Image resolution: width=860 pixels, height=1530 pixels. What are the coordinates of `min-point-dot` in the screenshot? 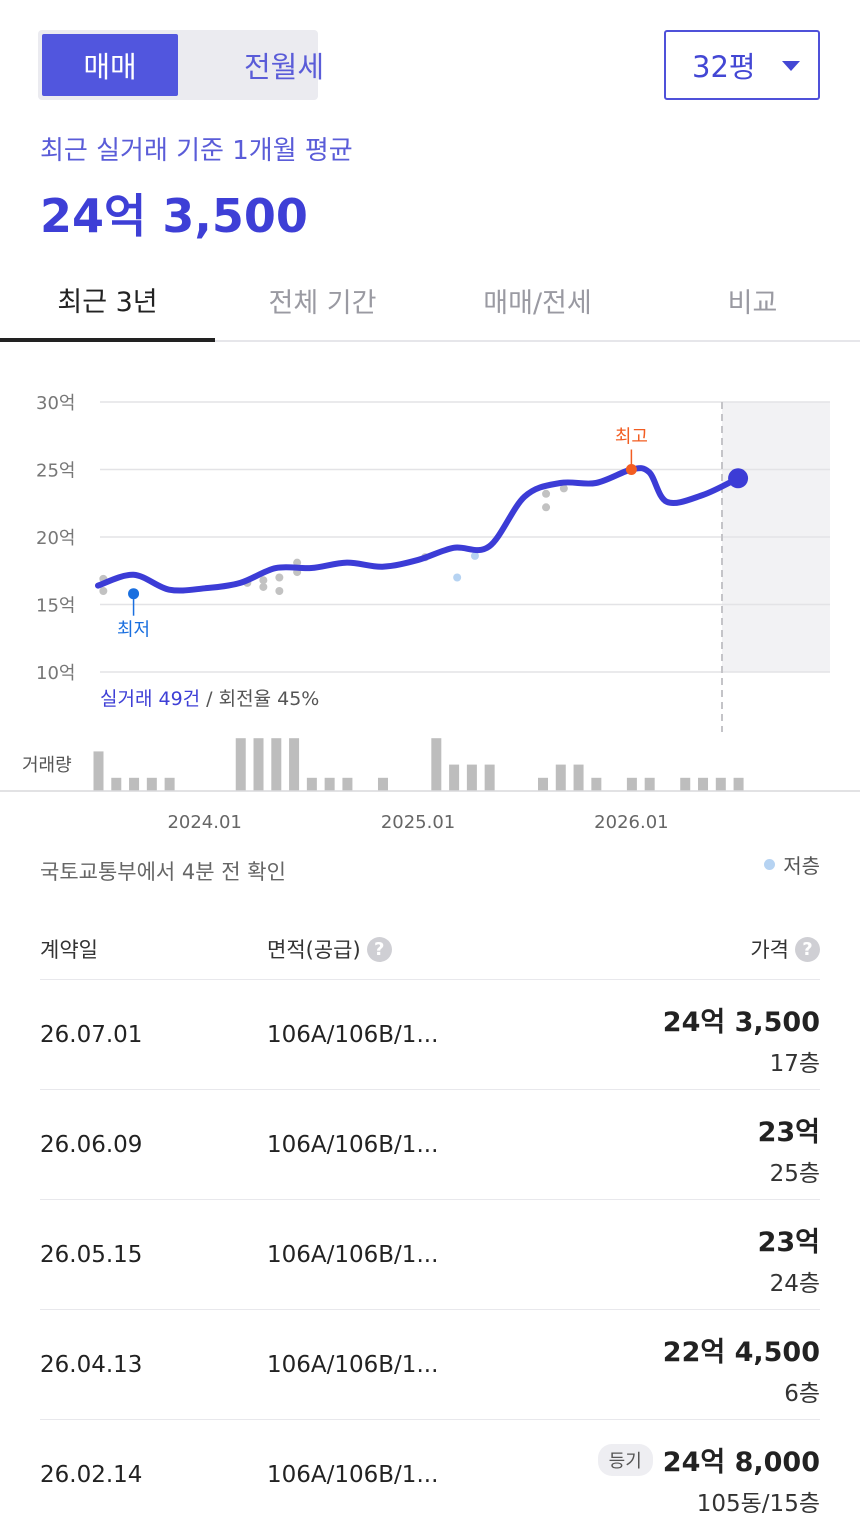 It's located at (134, 594).